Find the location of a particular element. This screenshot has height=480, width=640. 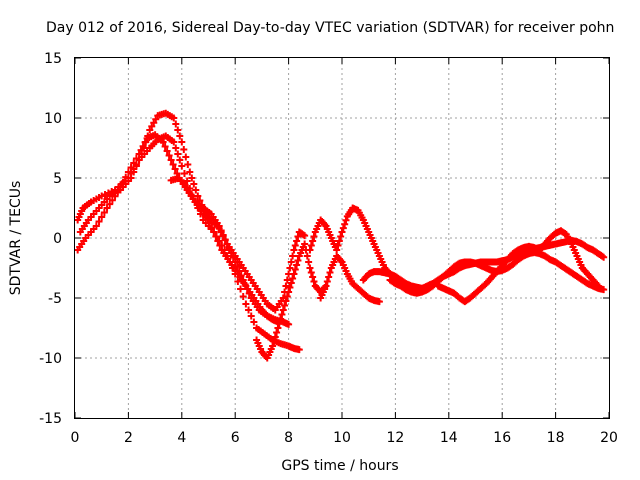

y-tick-label: -5 is located at coordinates (55, 299).